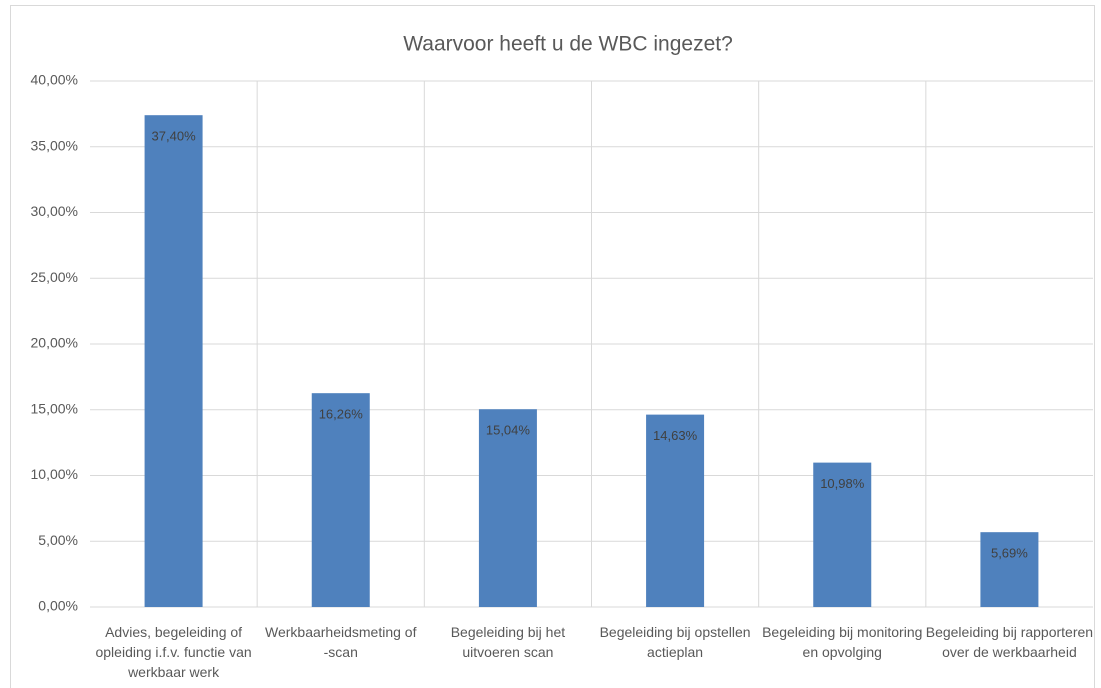 Image resolution: width=1101 pixels, height=688 pixels. What do you see at coordinates (508, 642) in the screenshot?
I see `x-tick-label: Begeleiding bij het uitvoeren scan` at bounding box center [508, 642].